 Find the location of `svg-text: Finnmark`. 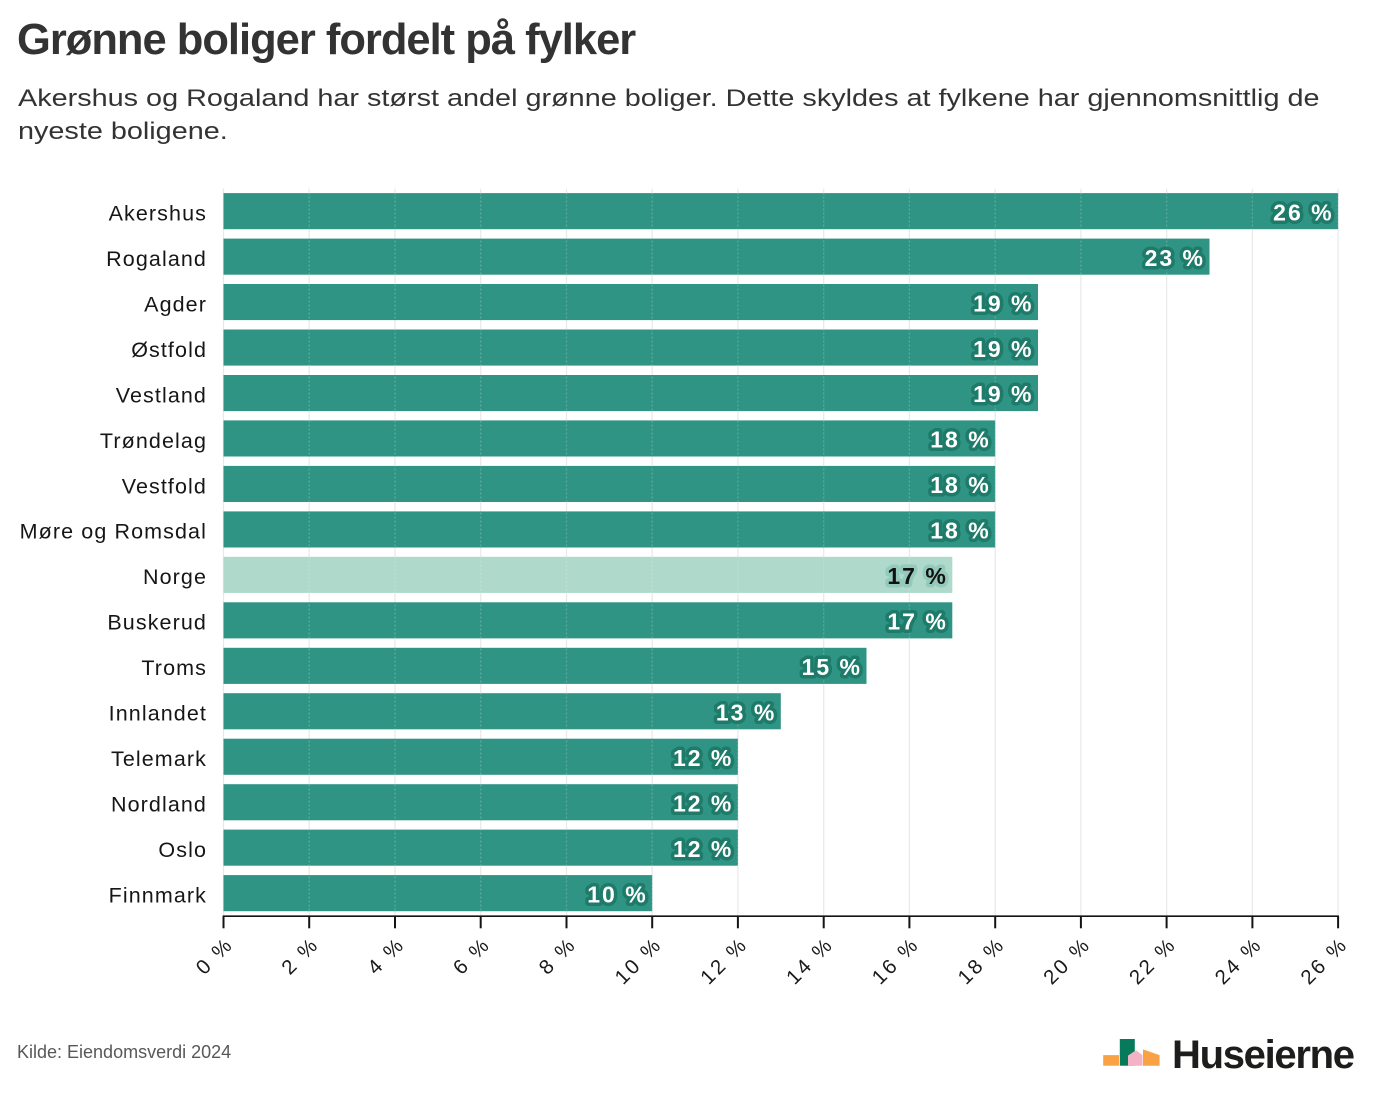

svg-text: Finnmark is located at coordinates (158, 896).